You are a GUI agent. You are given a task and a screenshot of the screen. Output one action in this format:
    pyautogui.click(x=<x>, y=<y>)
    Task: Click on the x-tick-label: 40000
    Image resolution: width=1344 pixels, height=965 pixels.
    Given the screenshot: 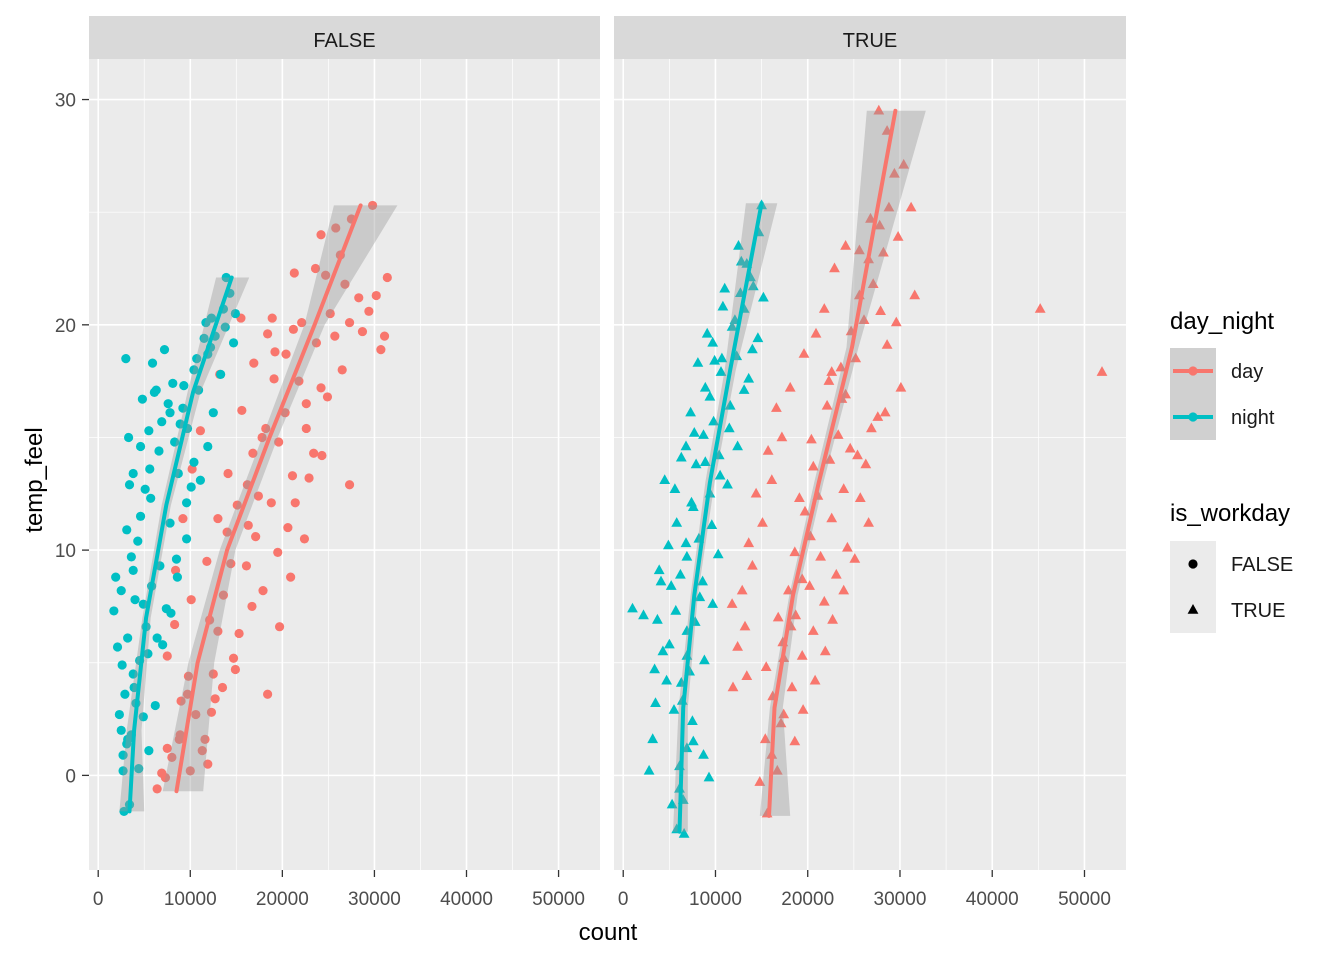 What is the action you would take?
    pyautogui.click(x=992, y=899)
    